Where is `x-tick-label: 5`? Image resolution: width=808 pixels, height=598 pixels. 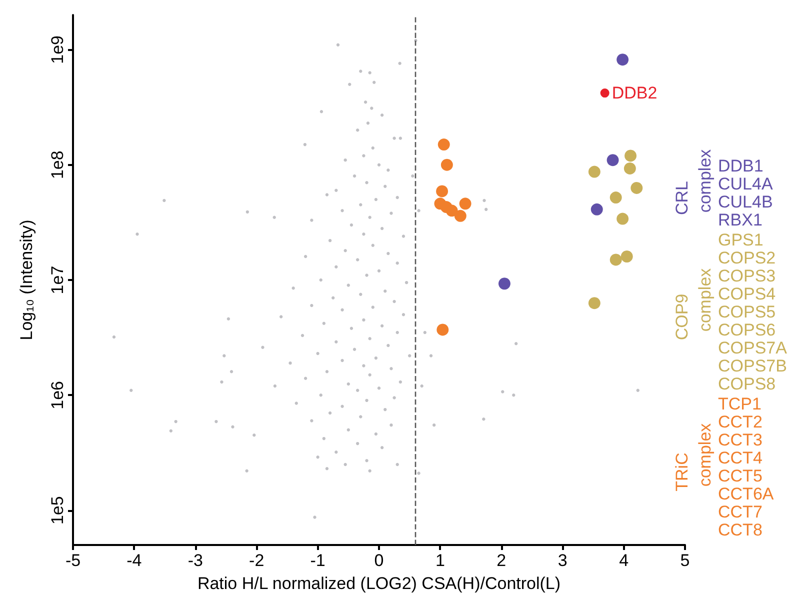
x-tick-label: 5 is located at coordinates (685, 560).